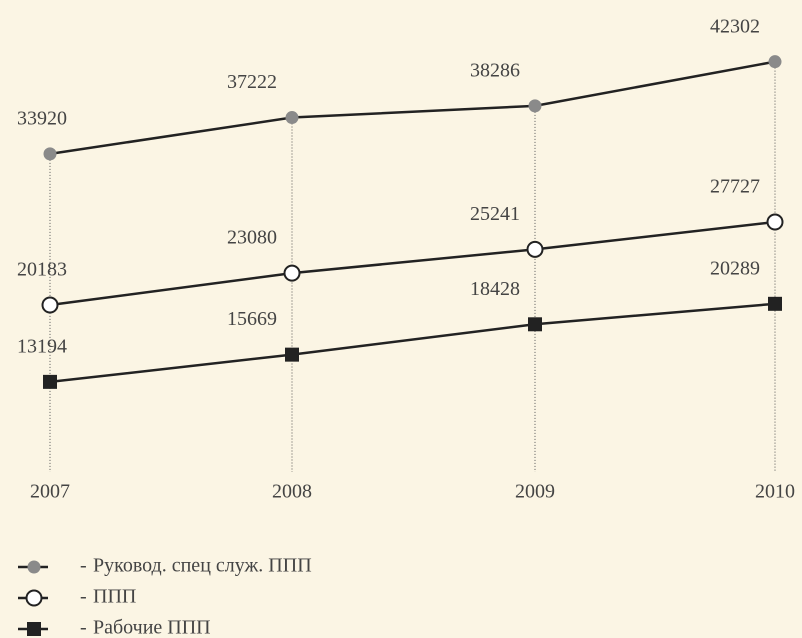 The width and height of the screenshot is (802, 638). What do you see at coordinates (50, 492) in the screenshot?
I see `x-tick-label: 2007` at bounding box center [50, 492].